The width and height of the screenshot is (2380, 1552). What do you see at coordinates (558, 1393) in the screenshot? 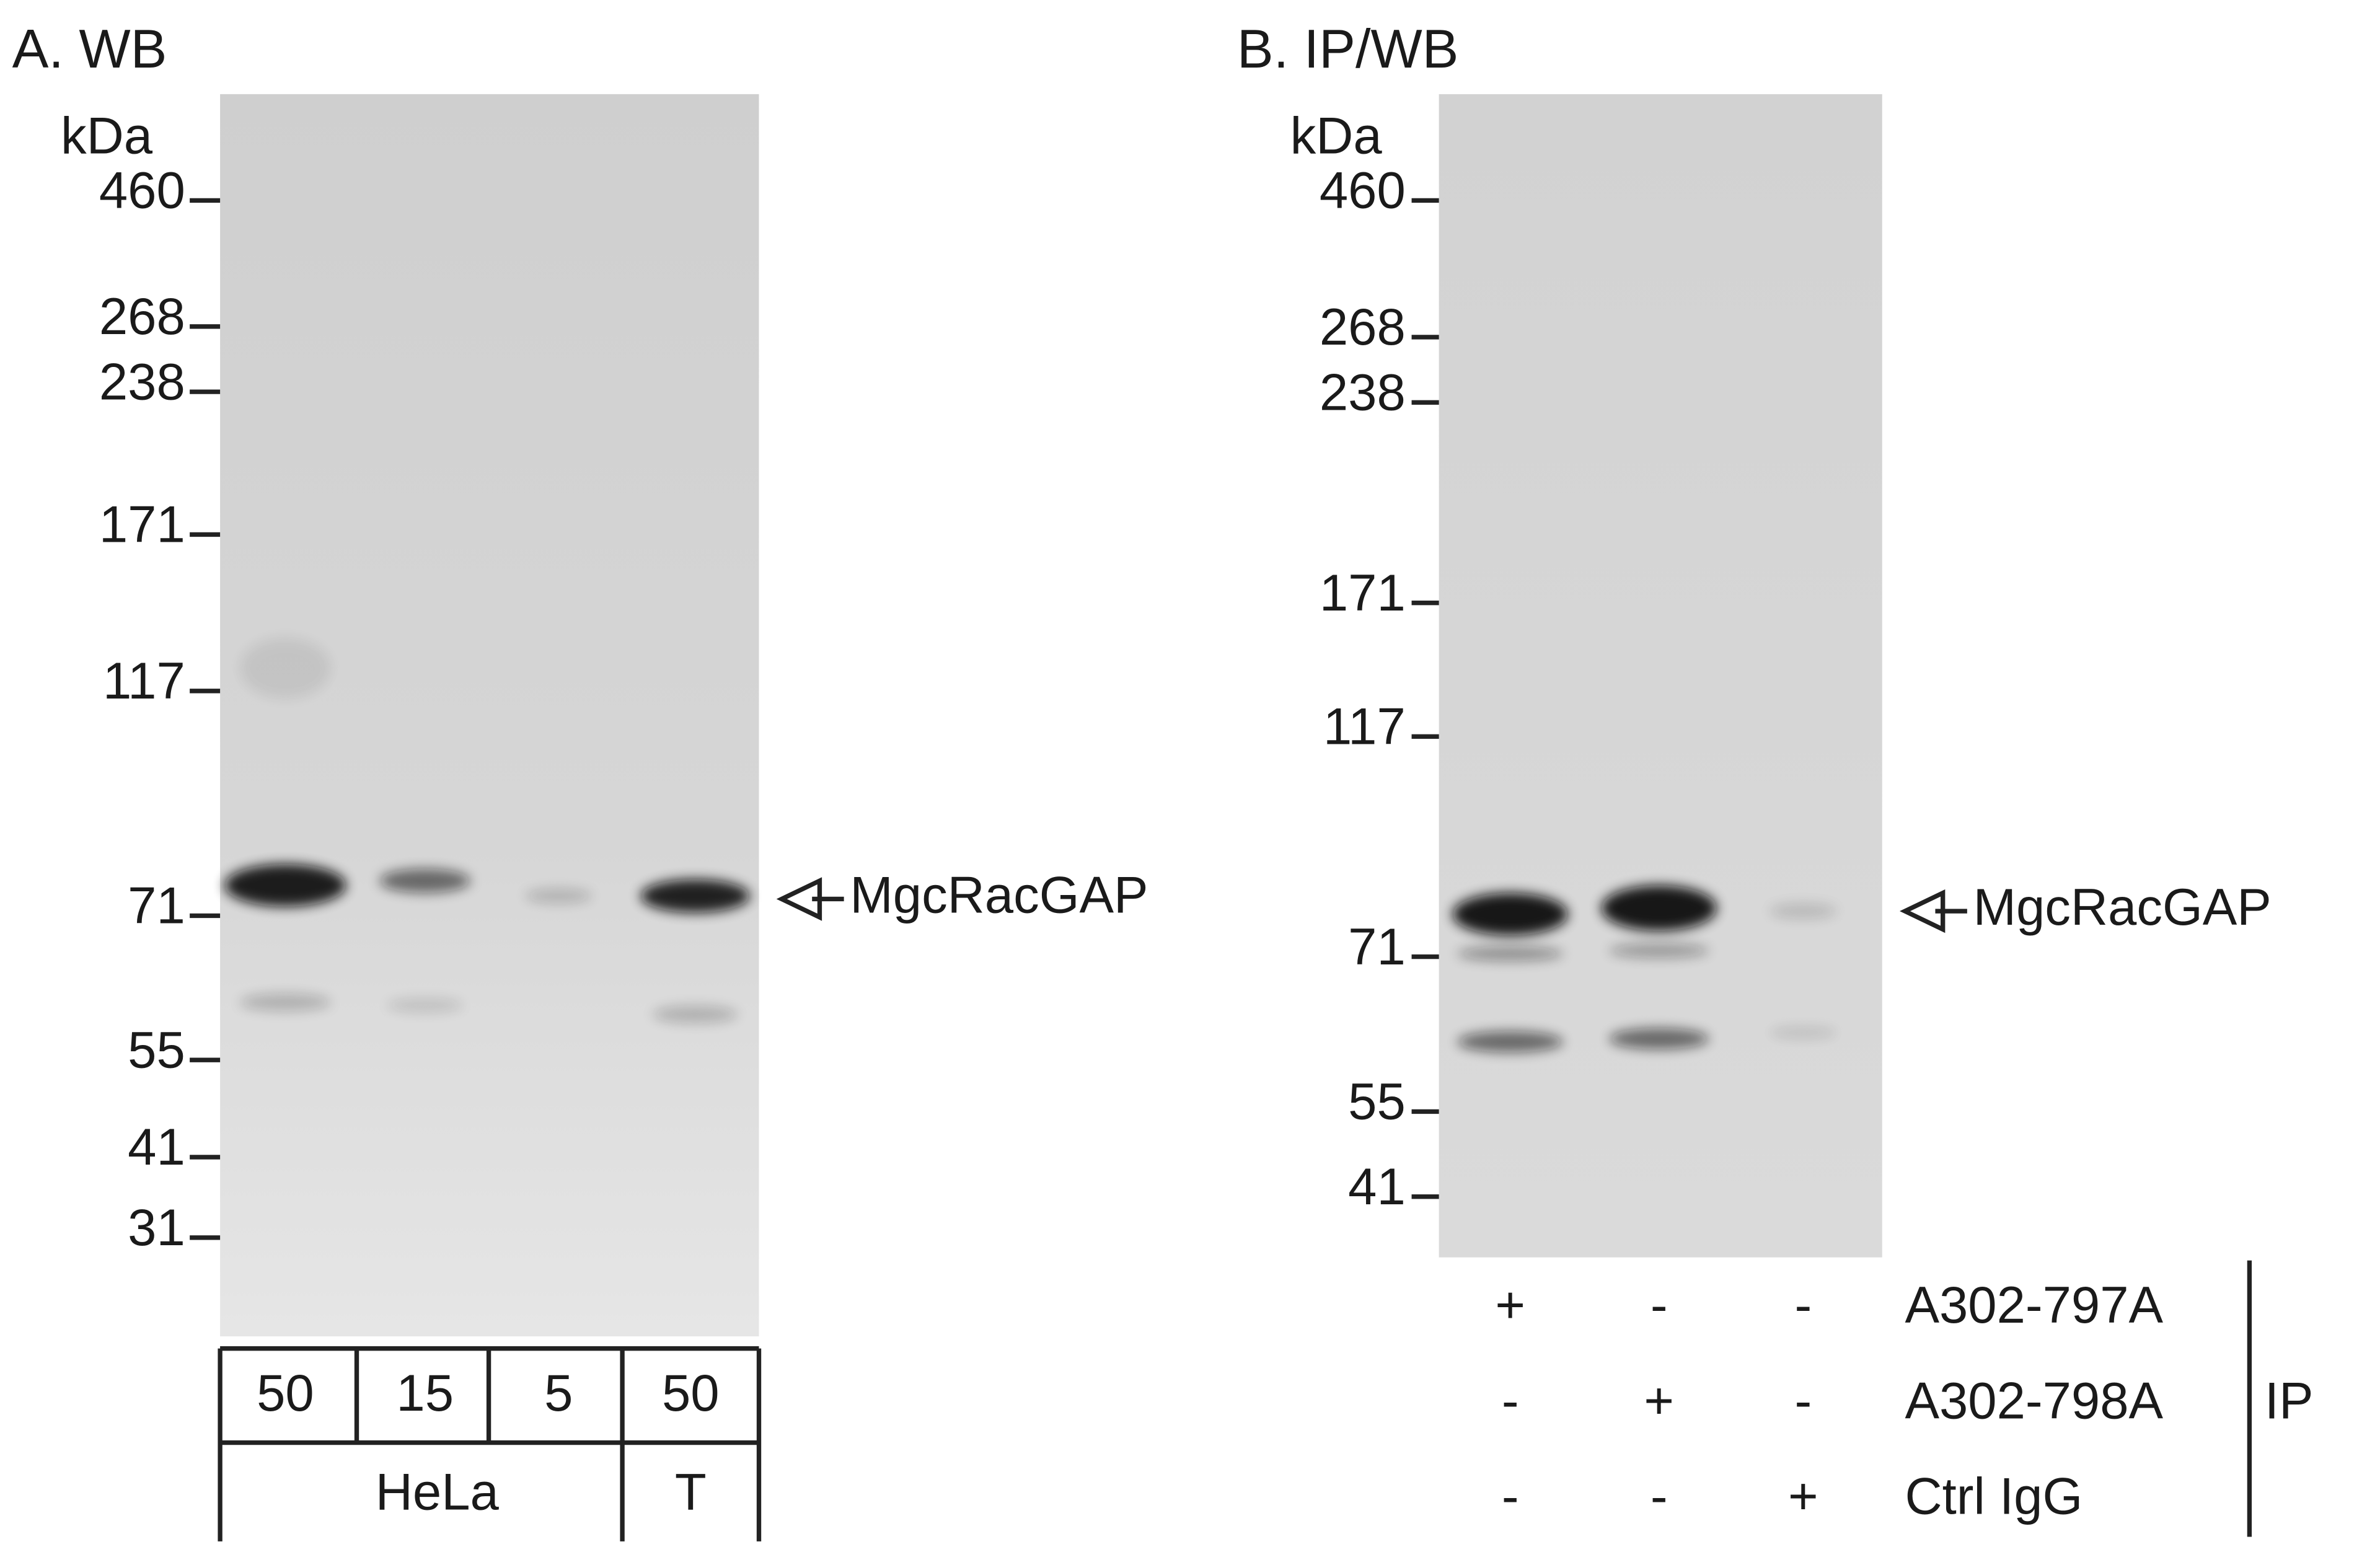
I see `lane-label: 5` at bounding box center [558, 1393].